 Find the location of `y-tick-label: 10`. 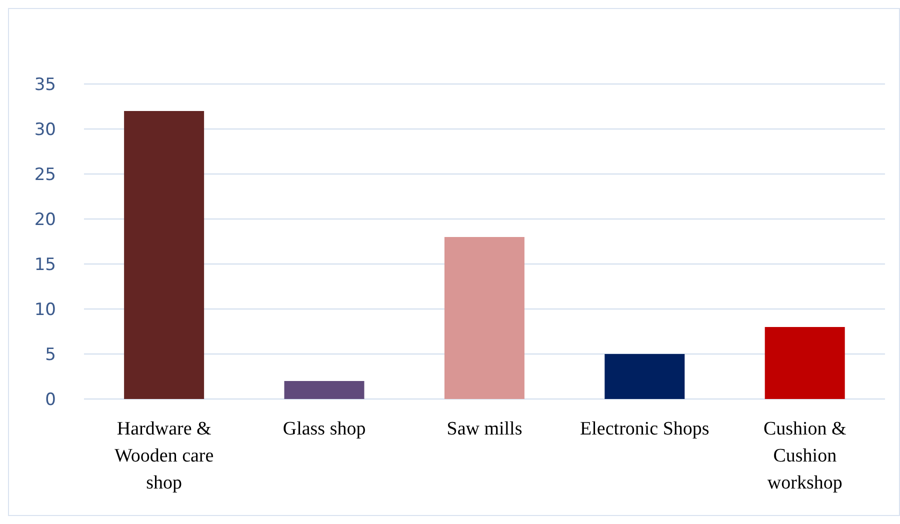

y-tick-label: 10 is located at coordinates (45, 310).